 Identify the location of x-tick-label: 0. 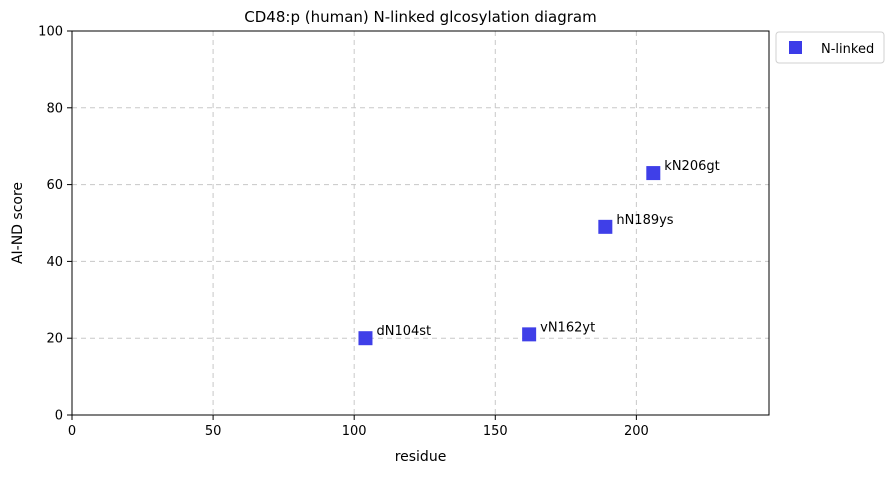
(72, 431).